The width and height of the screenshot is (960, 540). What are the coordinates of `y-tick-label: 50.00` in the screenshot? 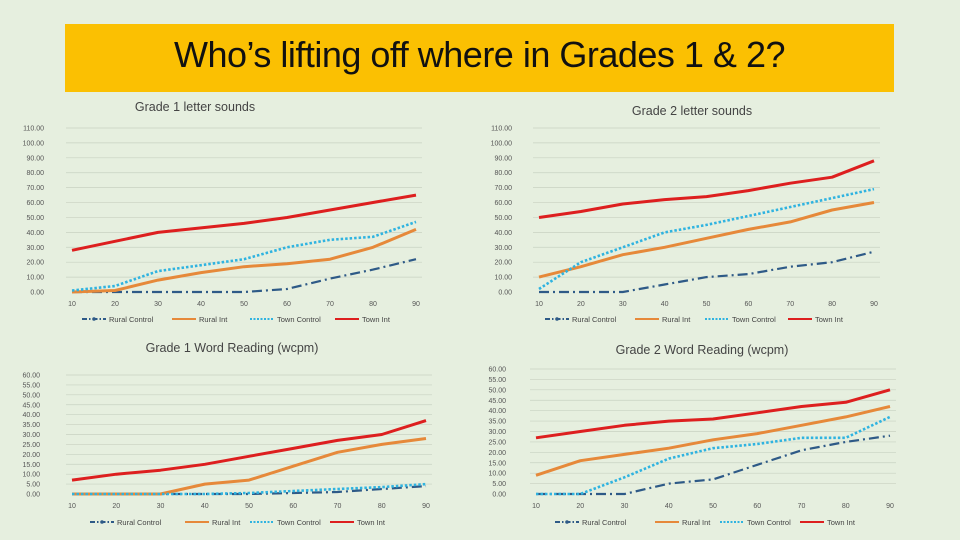 It's located at (497, 390).